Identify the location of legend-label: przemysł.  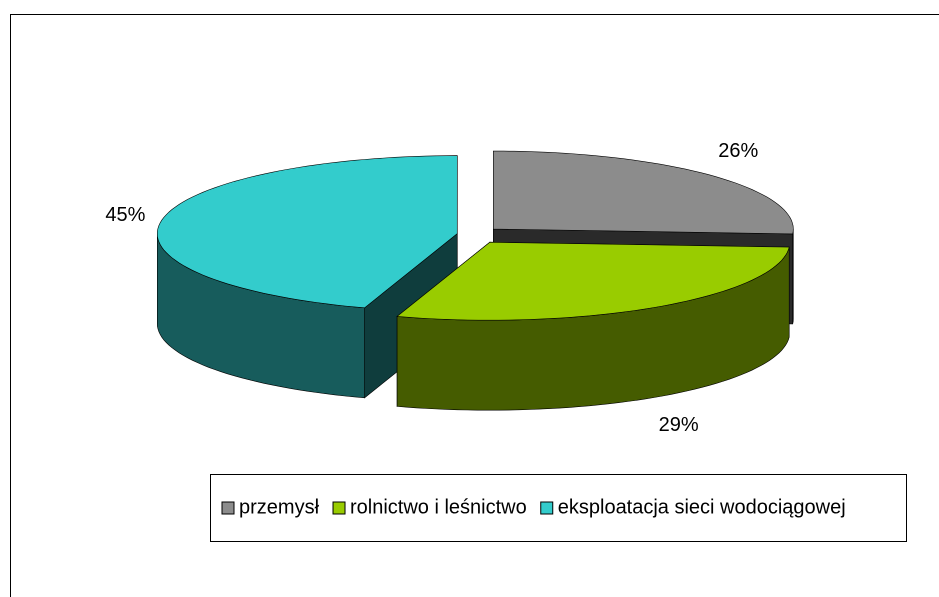
(279, 507).